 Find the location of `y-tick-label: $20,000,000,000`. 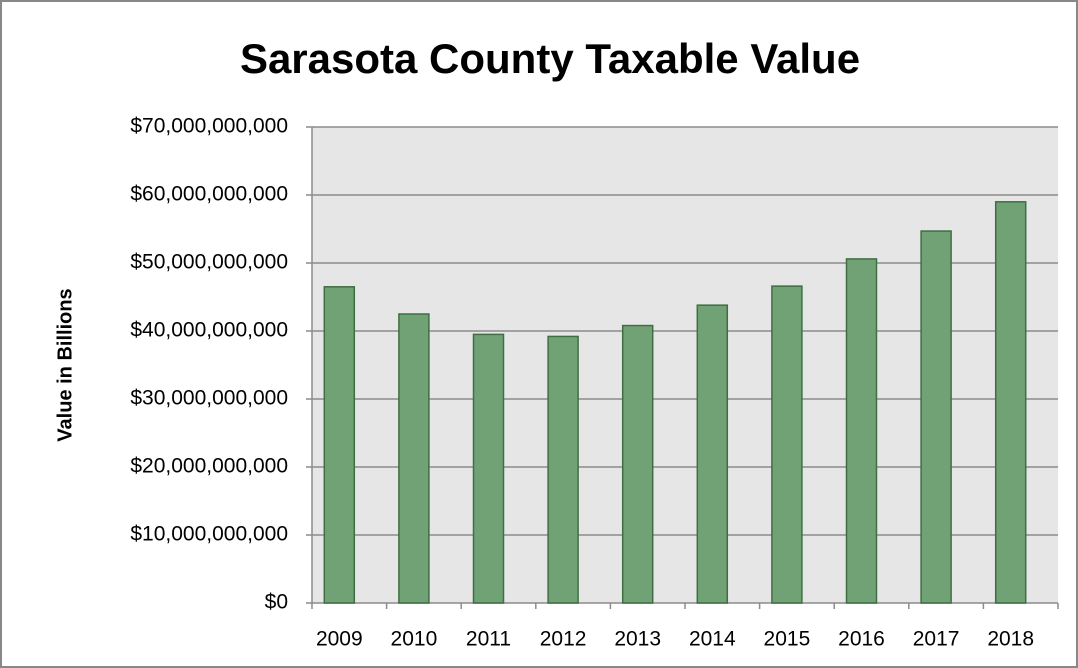

y-tick-label: $20,000,000,000 is located at coordinates (209, 466).